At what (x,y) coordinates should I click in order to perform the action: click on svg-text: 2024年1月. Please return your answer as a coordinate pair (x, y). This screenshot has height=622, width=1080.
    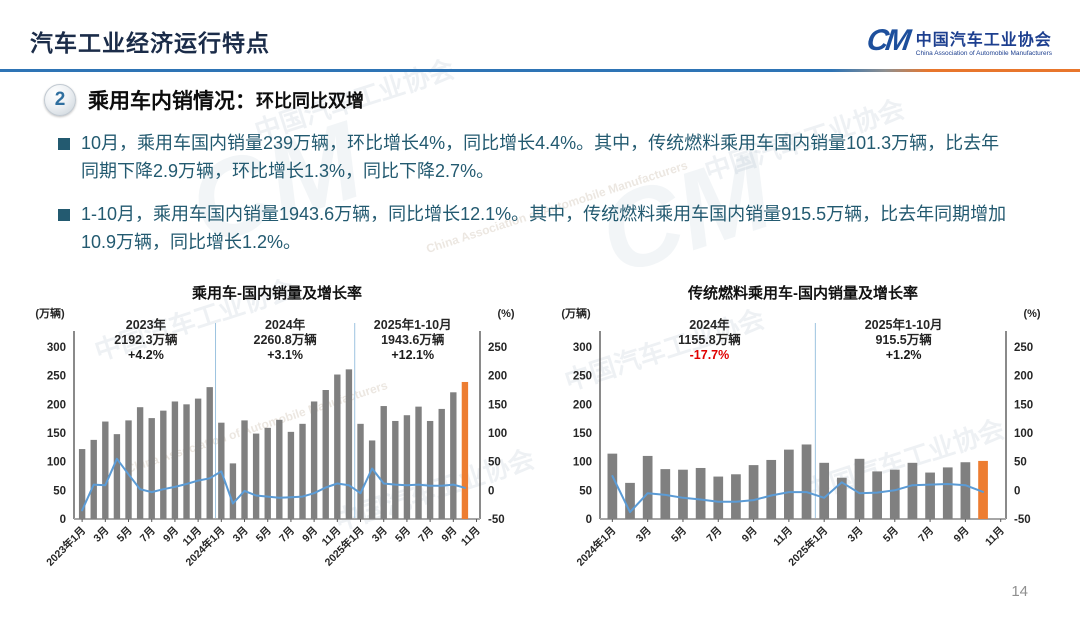
    Looking at the image, I should click on (596, 546).